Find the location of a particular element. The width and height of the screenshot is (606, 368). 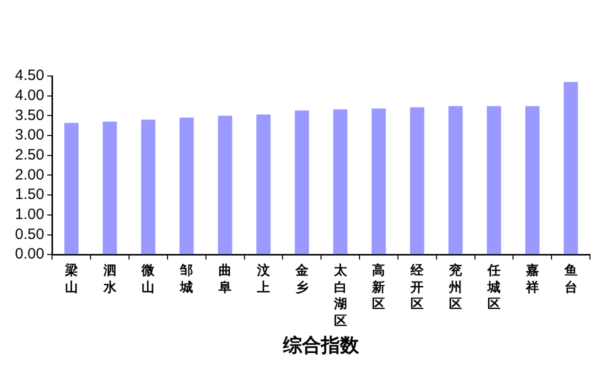

y-tick-label: 3.50 is located at coordinates (29, 115).